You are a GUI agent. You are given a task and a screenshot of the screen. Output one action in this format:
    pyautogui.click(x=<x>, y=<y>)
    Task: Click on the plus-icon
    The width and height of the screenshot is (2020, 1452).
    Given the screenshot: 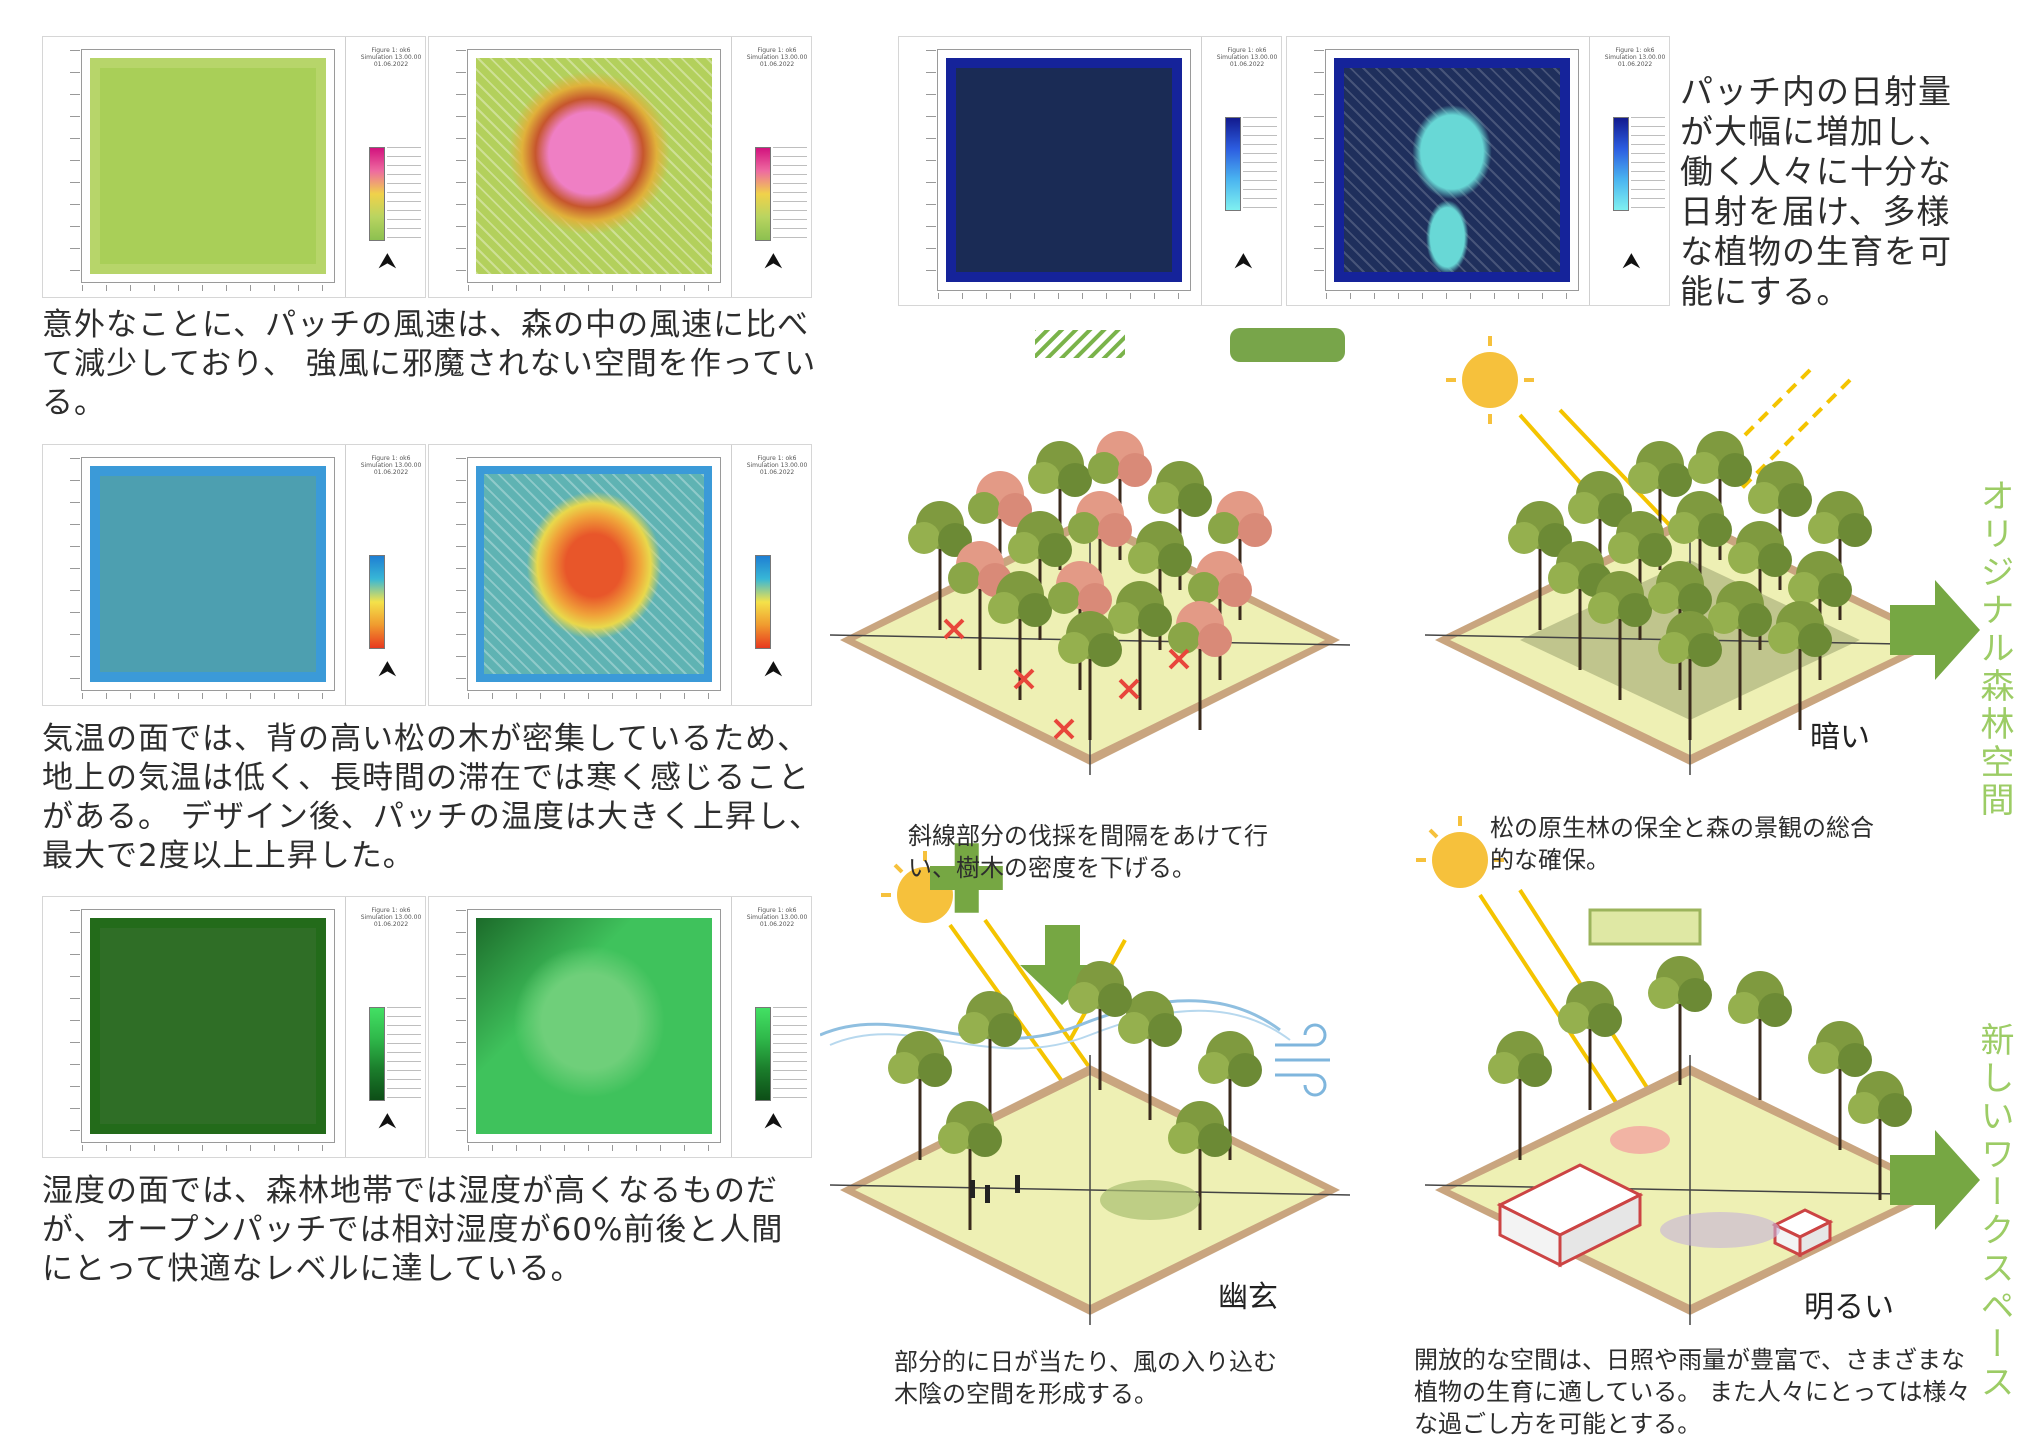 What is the action you would take?
    pyautogui.click(x=966, y=878)
    